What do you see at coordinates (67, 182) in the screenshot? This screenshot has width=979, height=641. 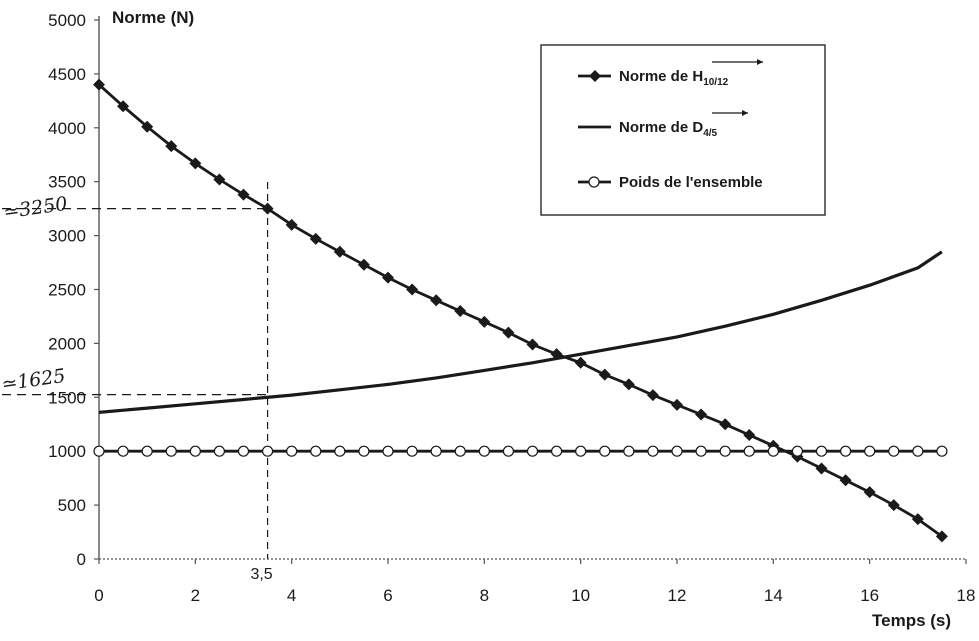 I see `y-tick-label: 3500` at bounding box center [67, 182].